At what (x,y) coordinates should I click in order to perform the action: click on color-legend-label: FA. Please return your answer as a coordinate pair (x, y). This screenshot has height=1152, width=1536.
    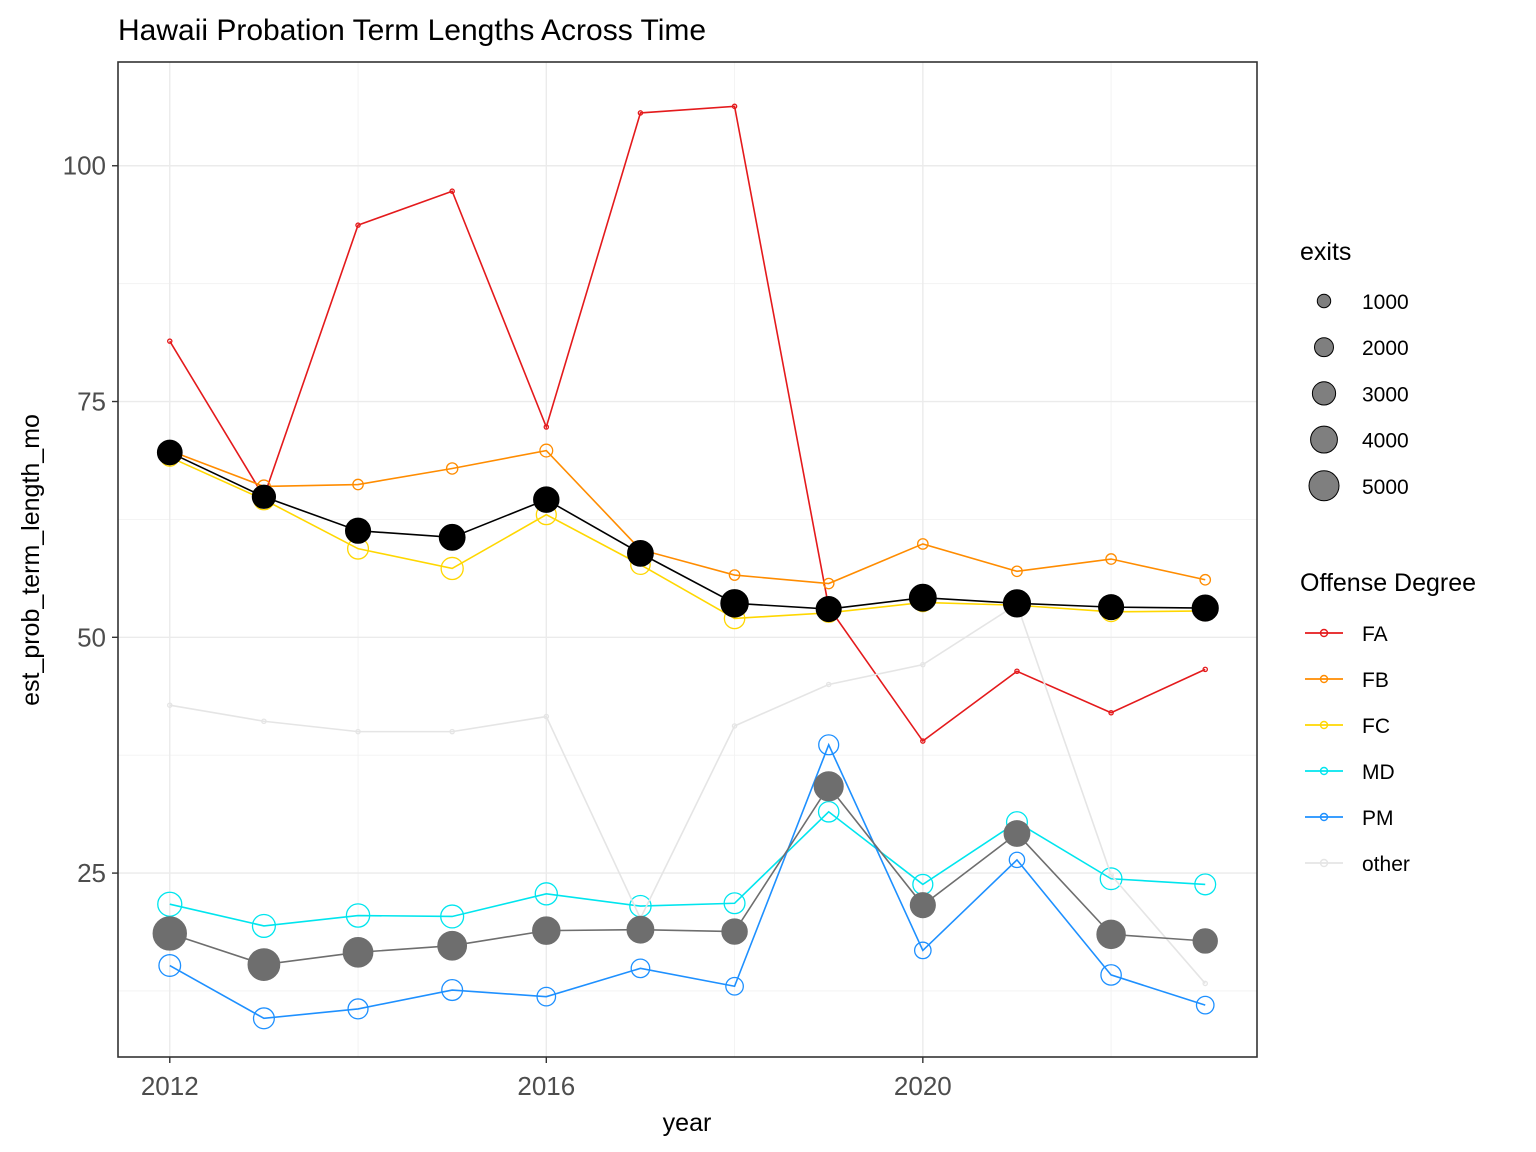
    Looking at the image, I should click on (1375, 634).